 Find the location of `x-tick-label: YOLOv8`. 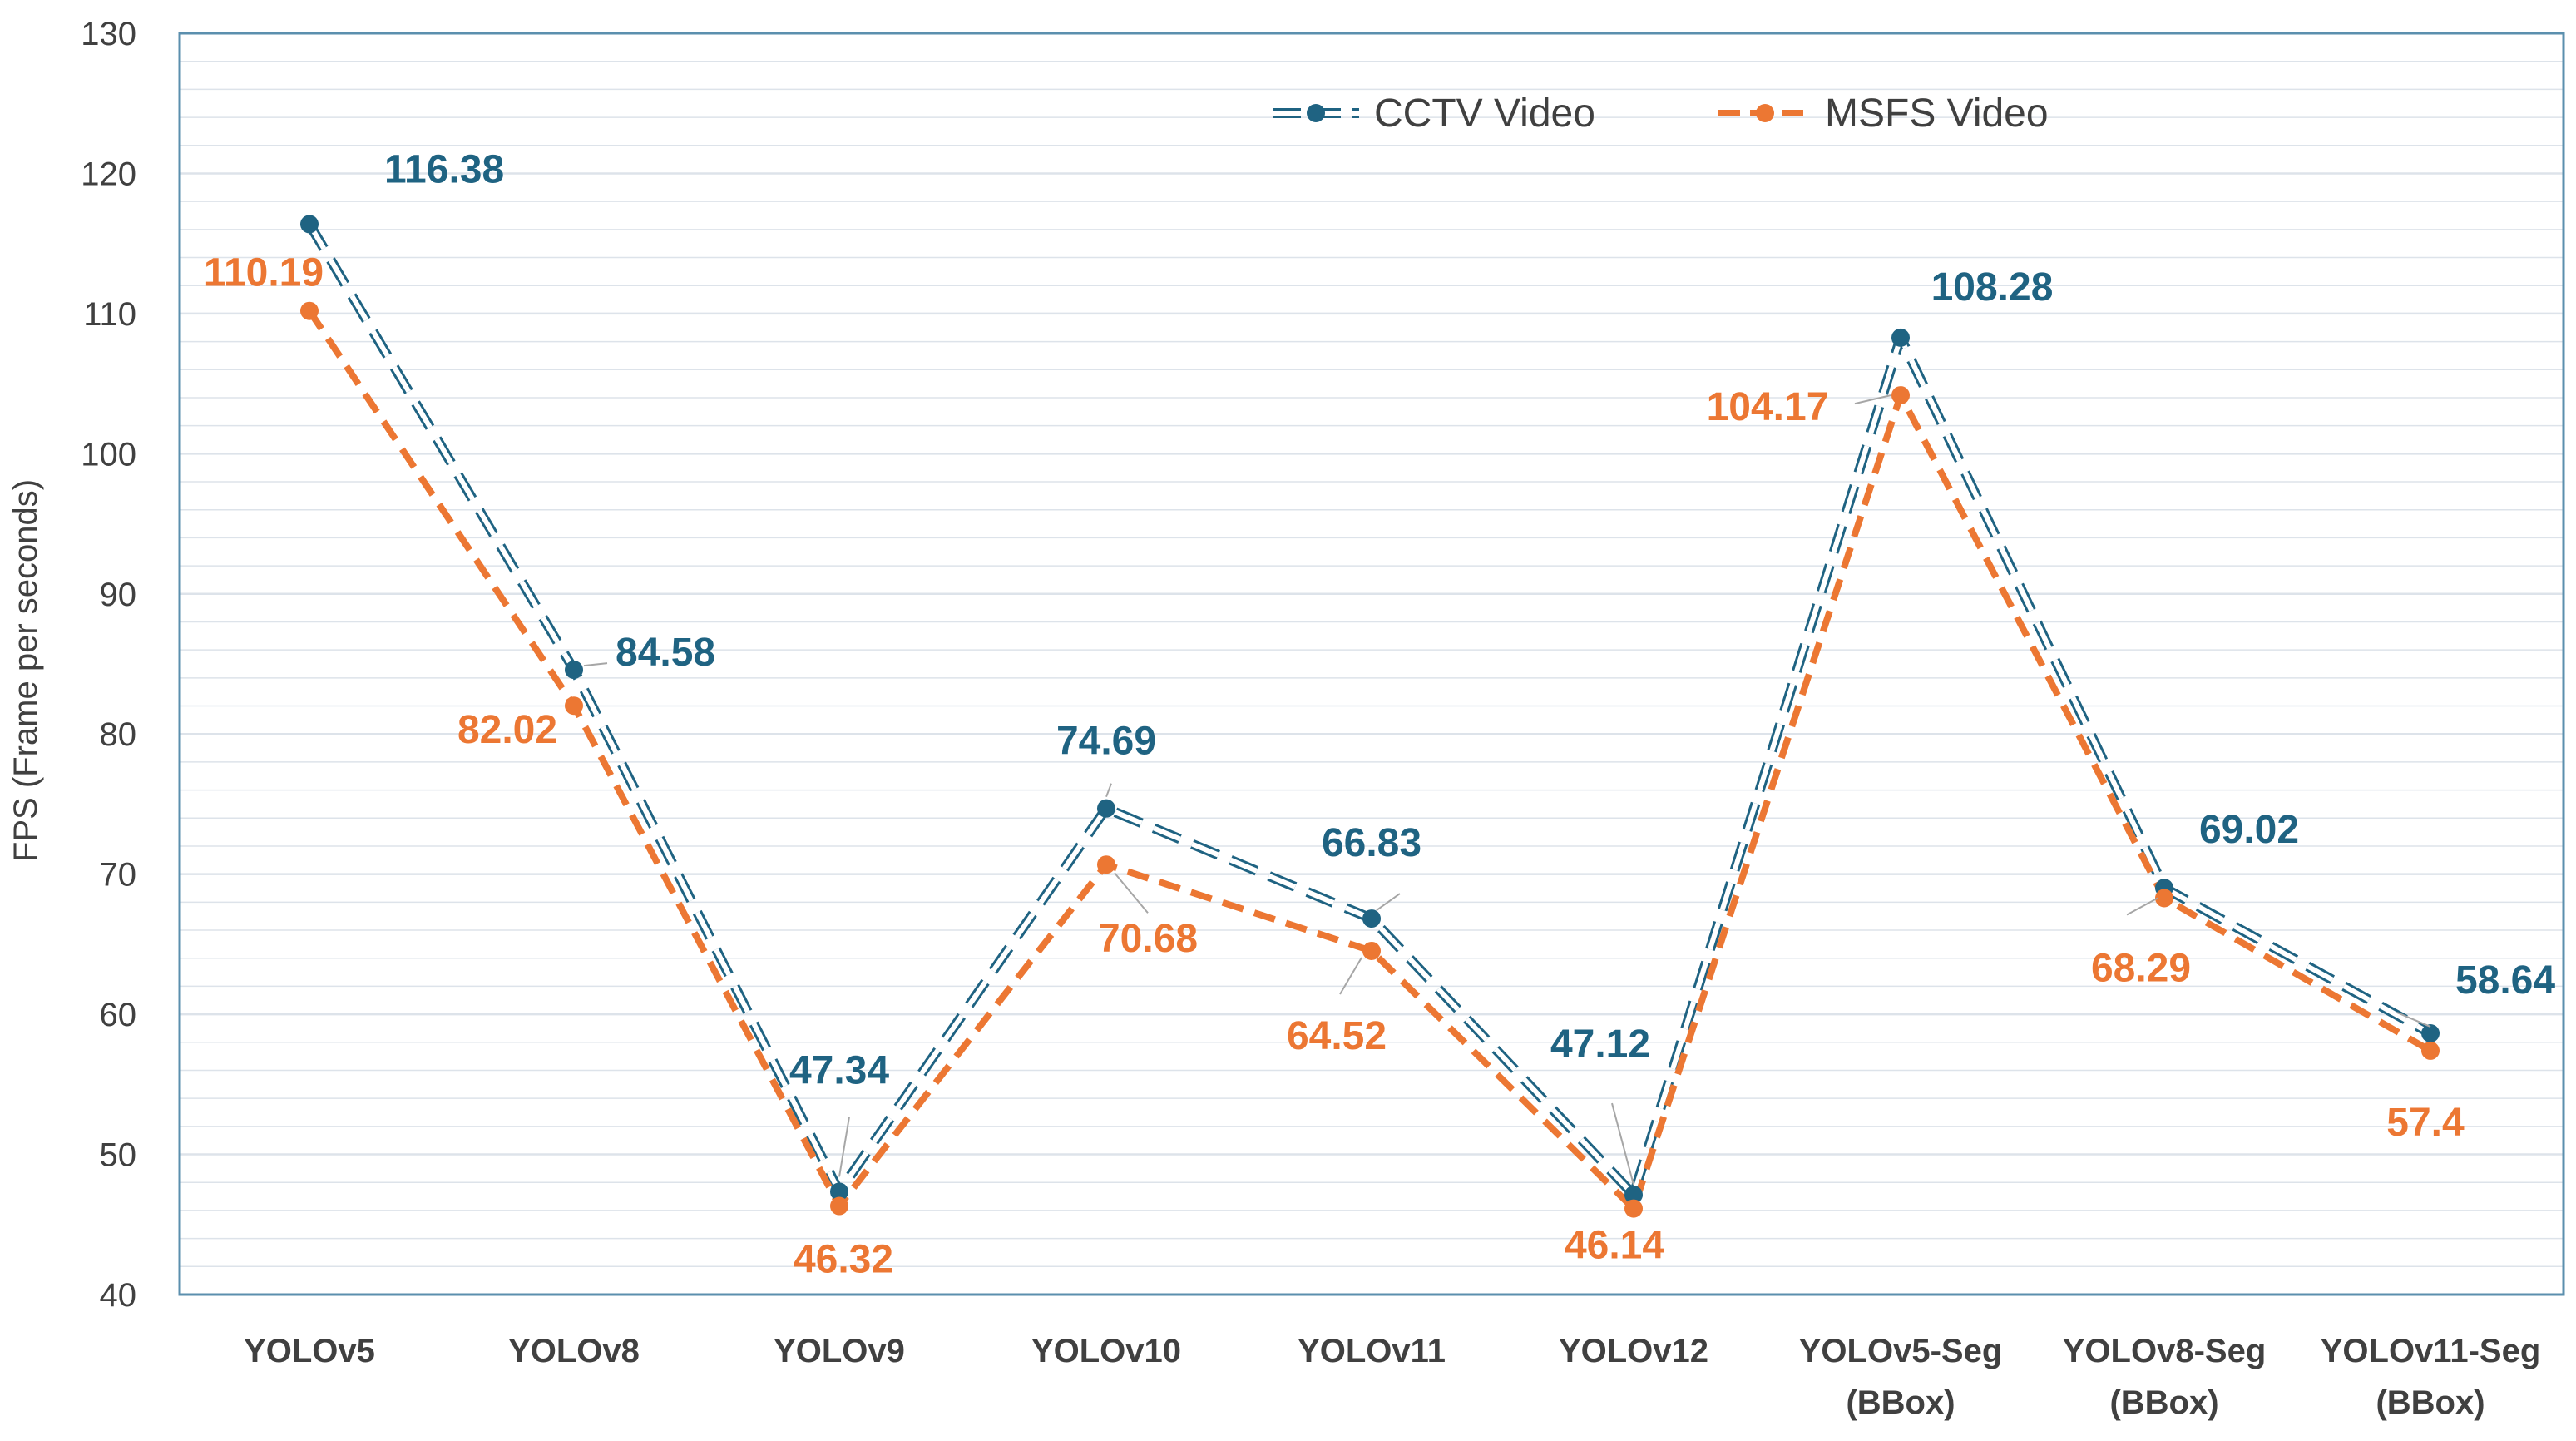

x-tick-label: YOLOv8 is located at coordinates (574, 1351).